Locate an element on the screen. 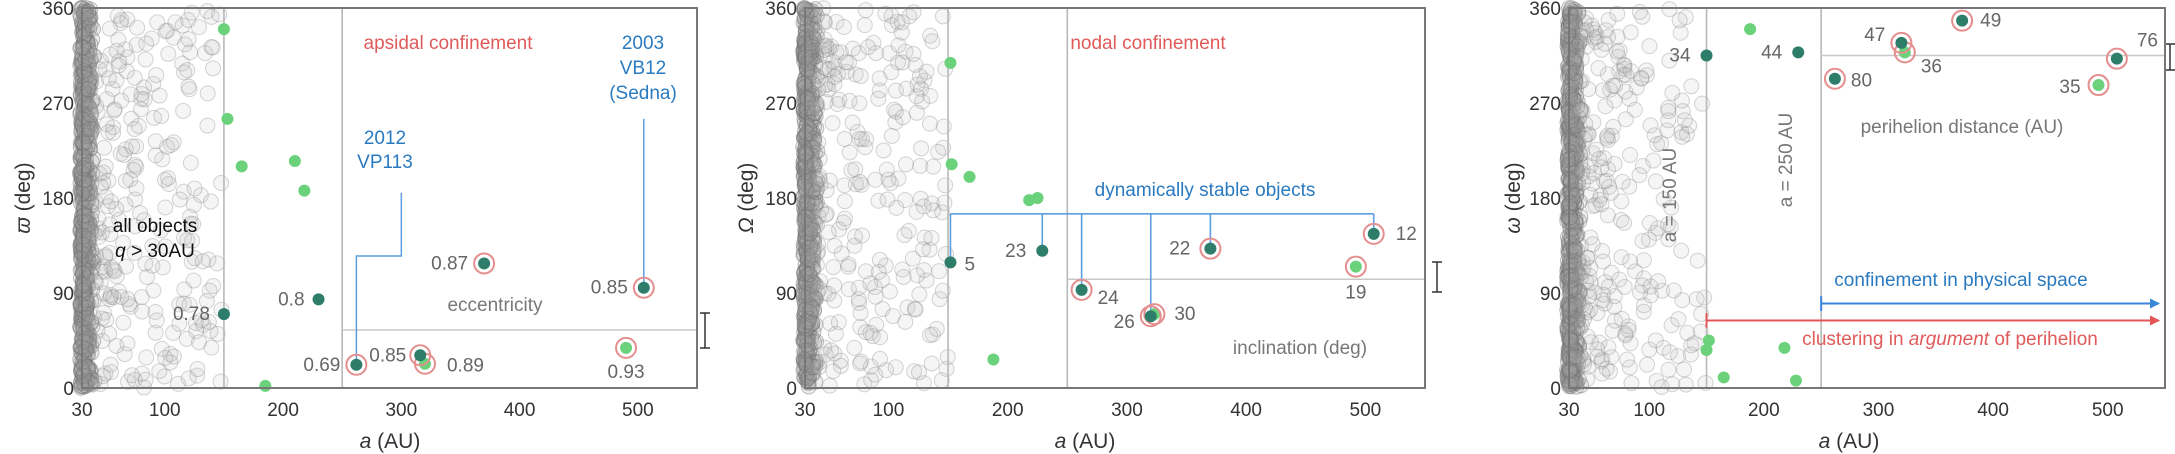  x-tick-300: 300 is located at coordinates (401, 410).